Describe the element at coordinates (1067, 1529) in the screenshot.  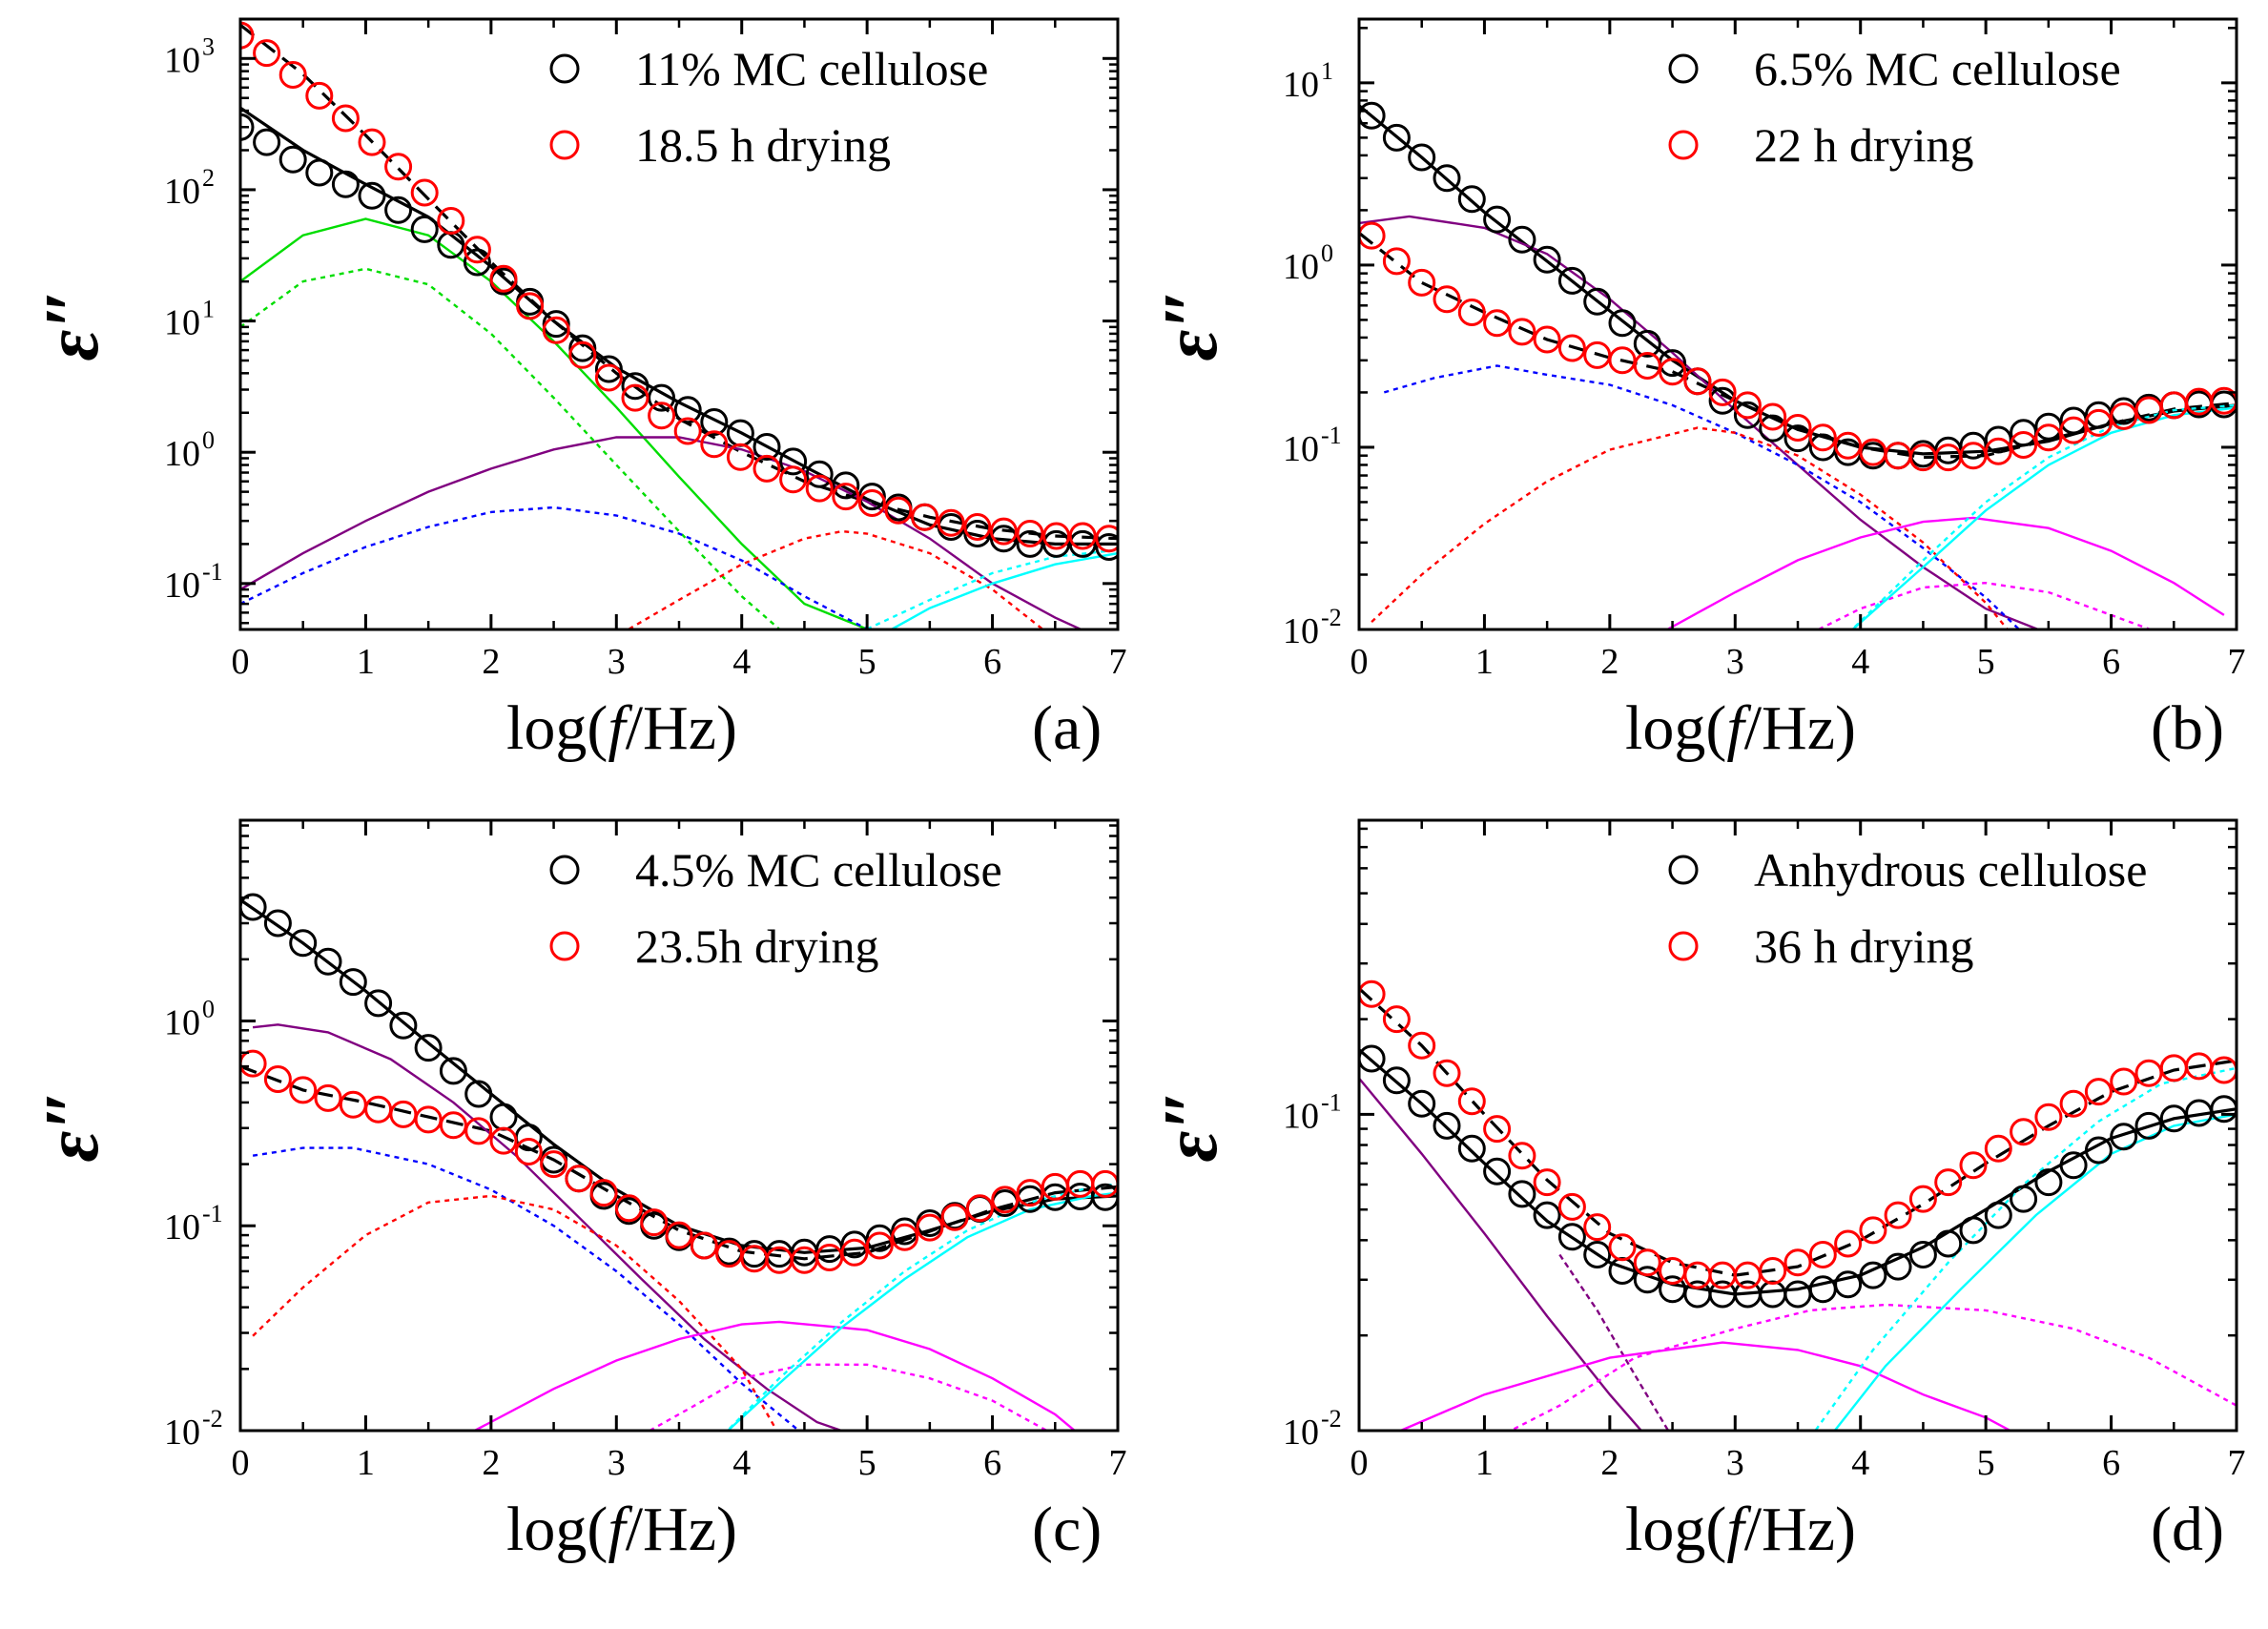
I see `panel-label: (c)` at that location.